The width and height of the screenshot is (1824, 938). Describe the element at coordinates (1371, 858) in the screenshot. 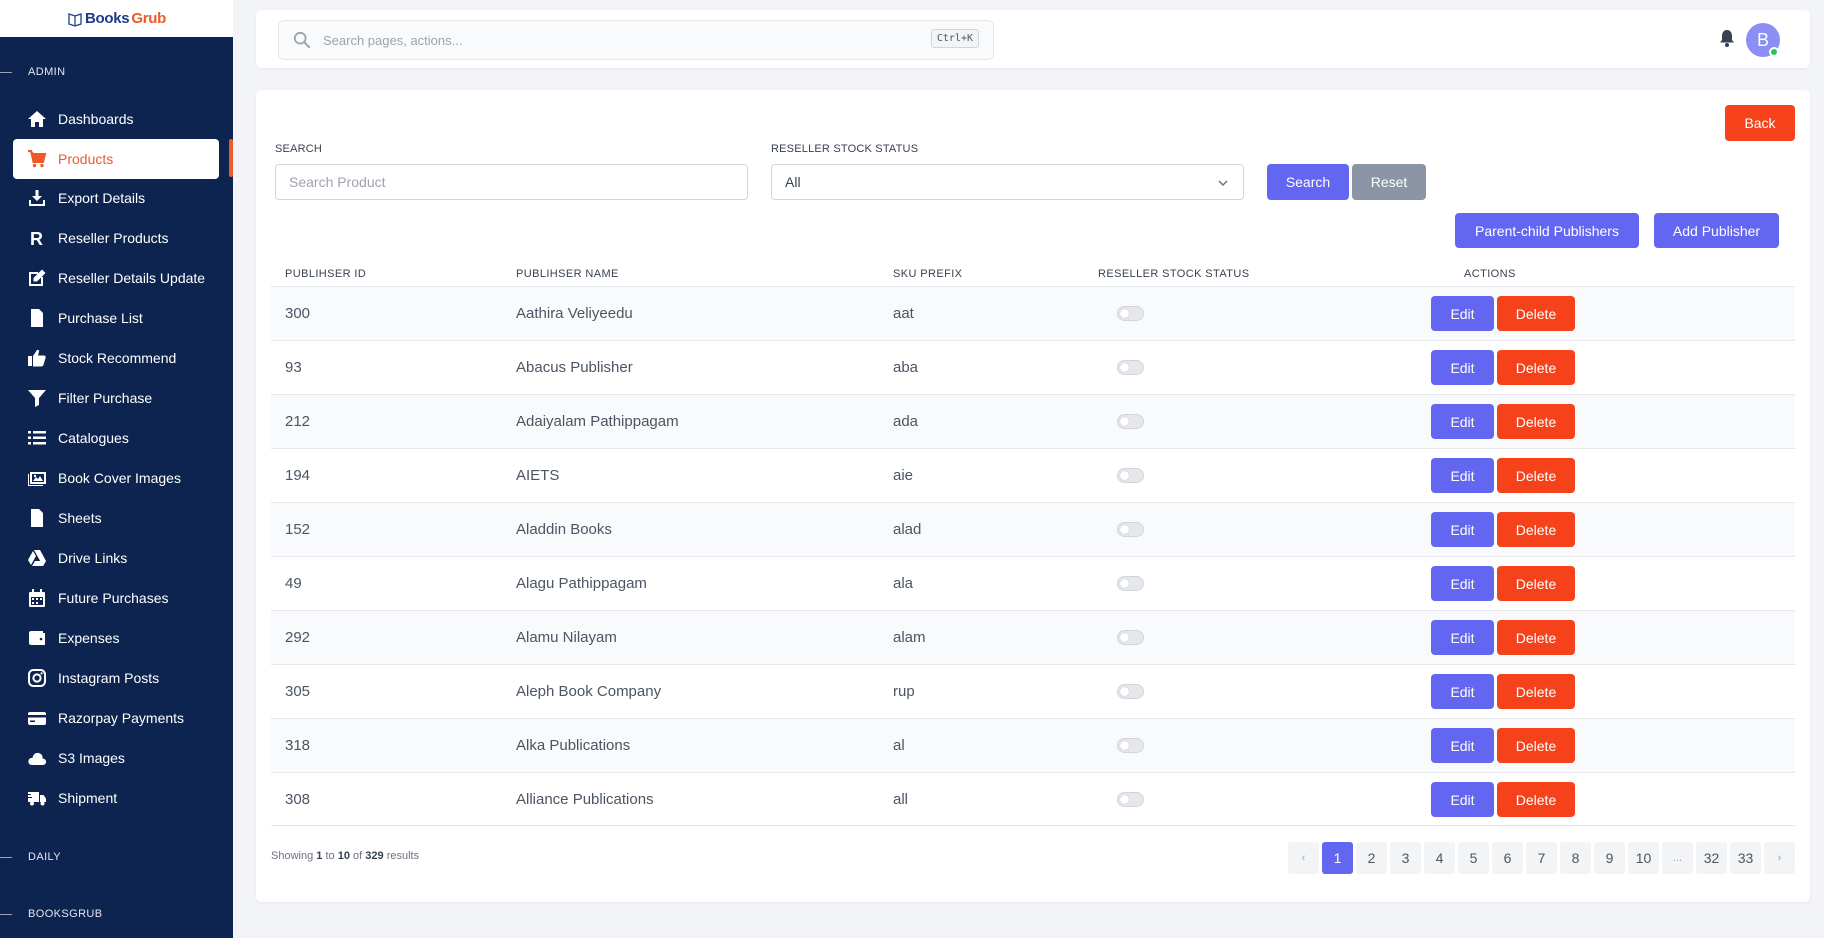

I see `pagination-page-2: 2` at that location.